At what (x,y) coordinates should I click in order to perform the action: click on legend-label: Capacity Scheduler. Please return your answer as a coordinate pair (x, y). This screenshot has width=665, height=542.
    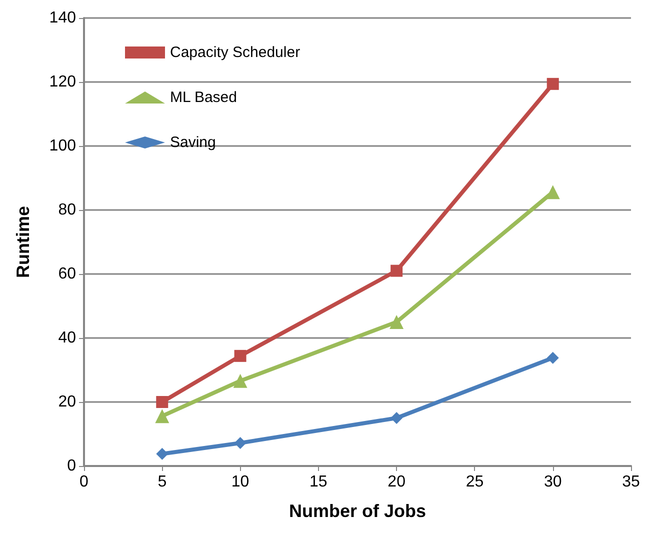
    Looking at the image, I should click on (235, 52).